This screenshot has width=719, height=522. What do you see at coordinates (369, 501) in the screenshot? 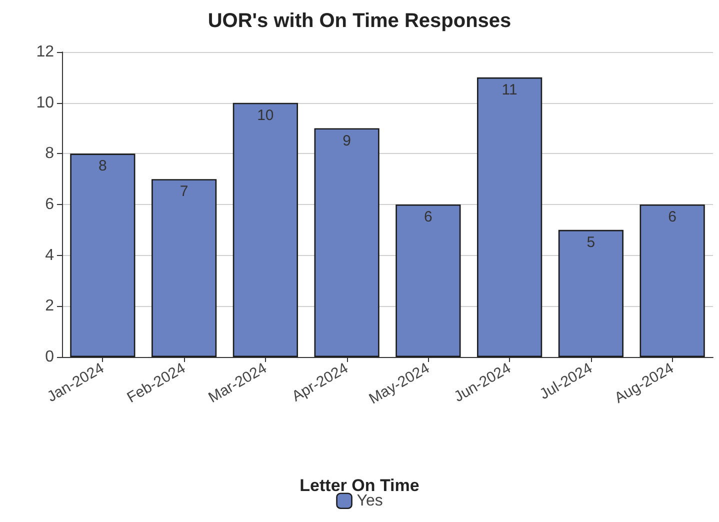
I see `legend-label: Yes` at bounding box center [369, 501].